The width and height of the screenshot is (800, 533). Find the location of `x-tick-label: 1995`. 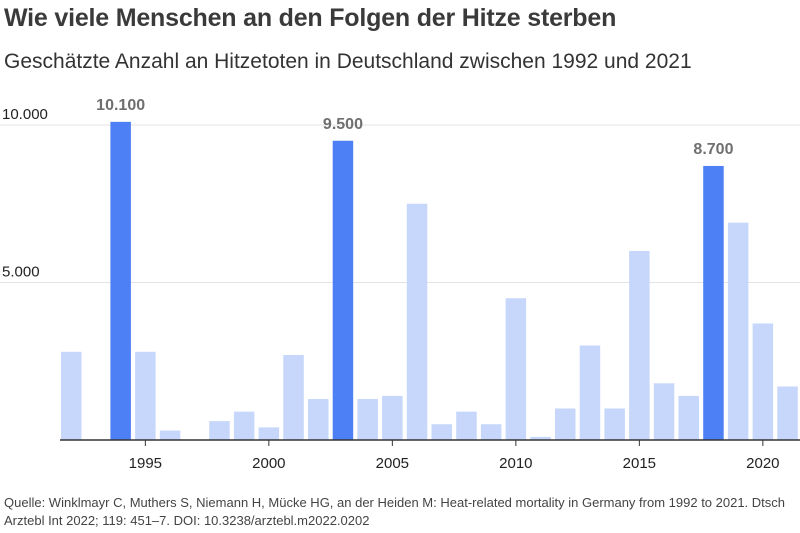

x-tick-label: 1995 is located at coordinates (145, 463).